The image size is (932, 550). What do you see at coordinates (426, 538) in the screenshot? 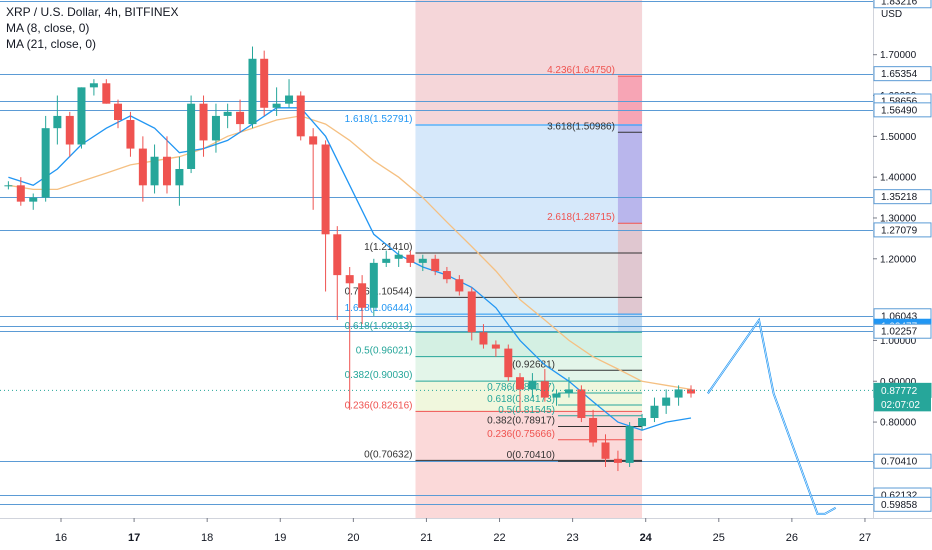
I see `x-tick-label: 21` at bounding box center [426, 538].